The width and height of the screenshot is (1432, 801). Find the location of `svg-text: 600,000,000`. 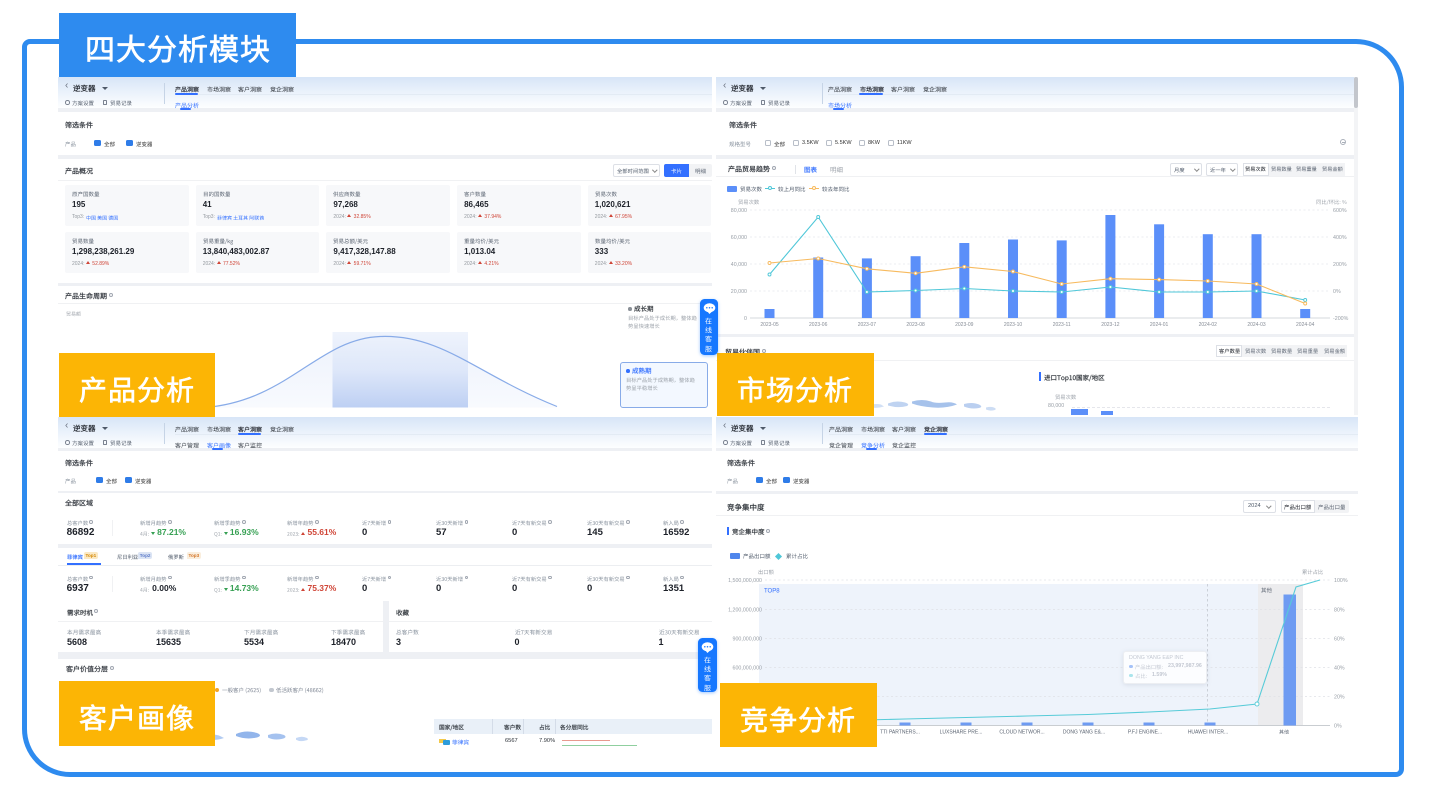

svg-text: 600,000,000 is located at coordinates (748, 669).